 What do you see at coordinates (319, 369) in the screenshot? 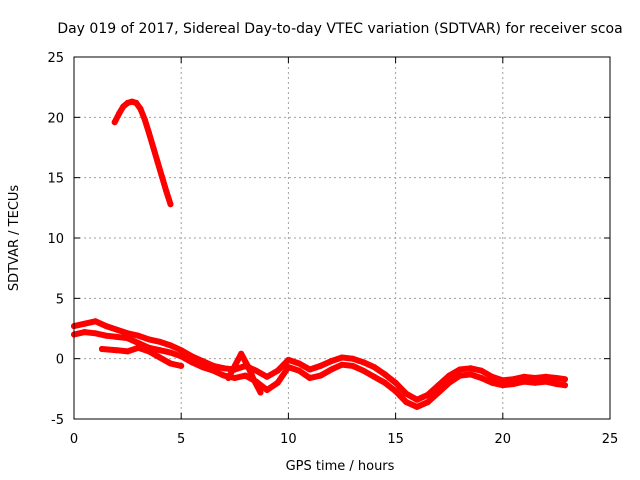
I see `series-line-track-b` at bounding box center [319, 369].